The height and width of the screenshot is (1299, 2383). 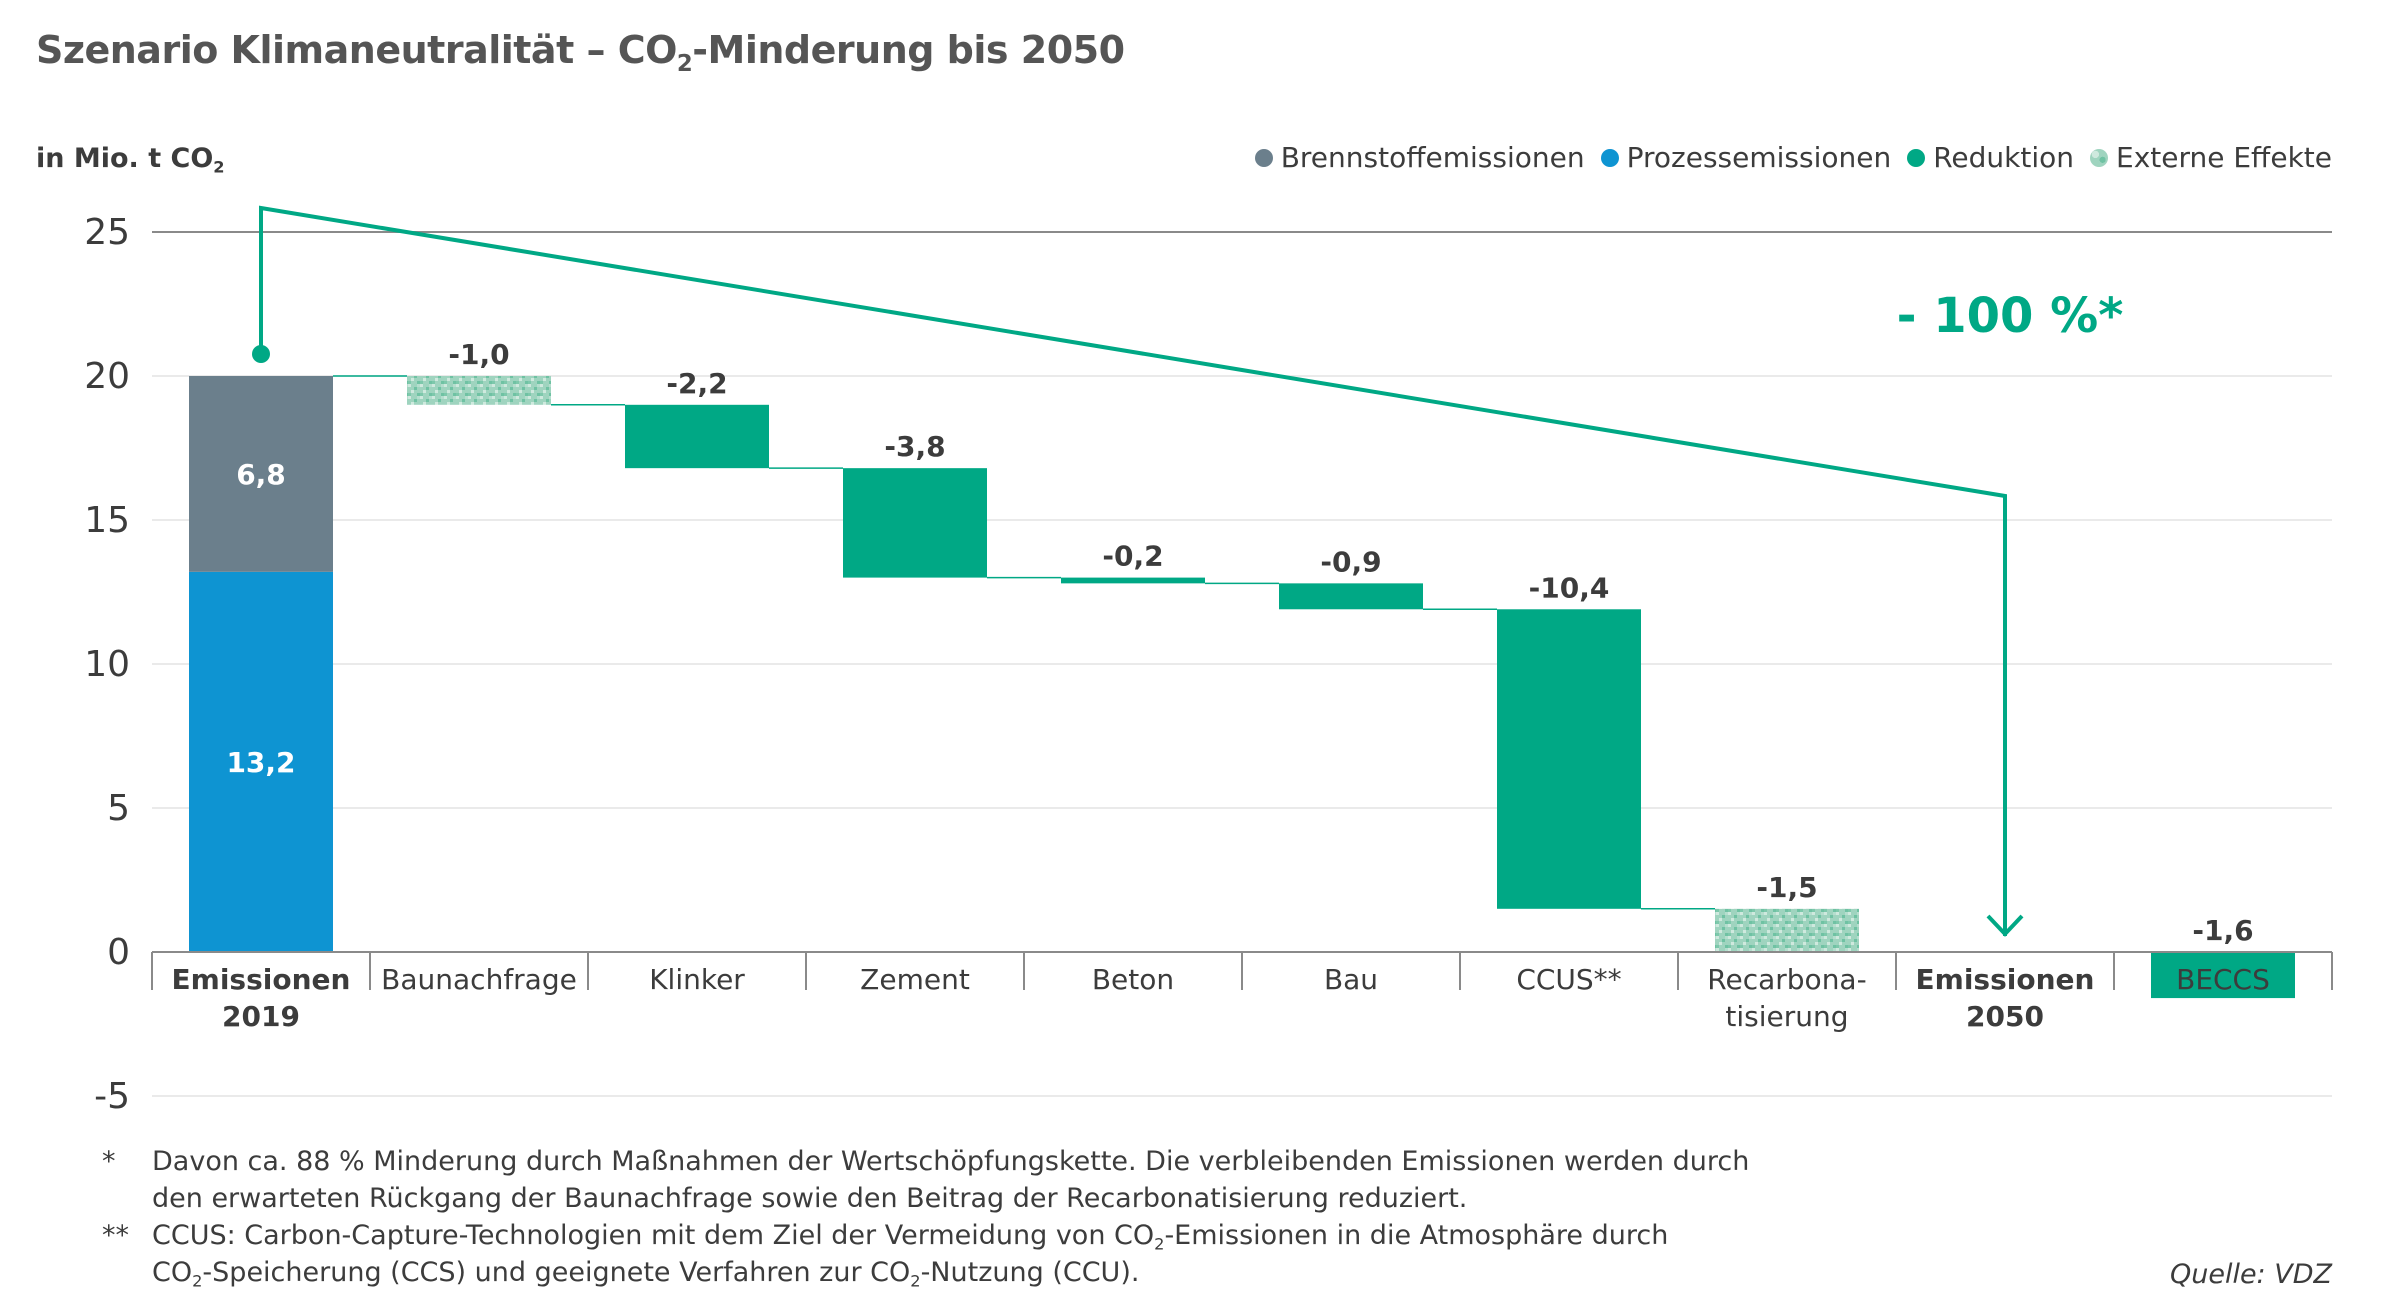 What do you see at coordinates (261, 1016) in the screenshot?
I see `category-label: 2019` at bounding box center [261, 1016].